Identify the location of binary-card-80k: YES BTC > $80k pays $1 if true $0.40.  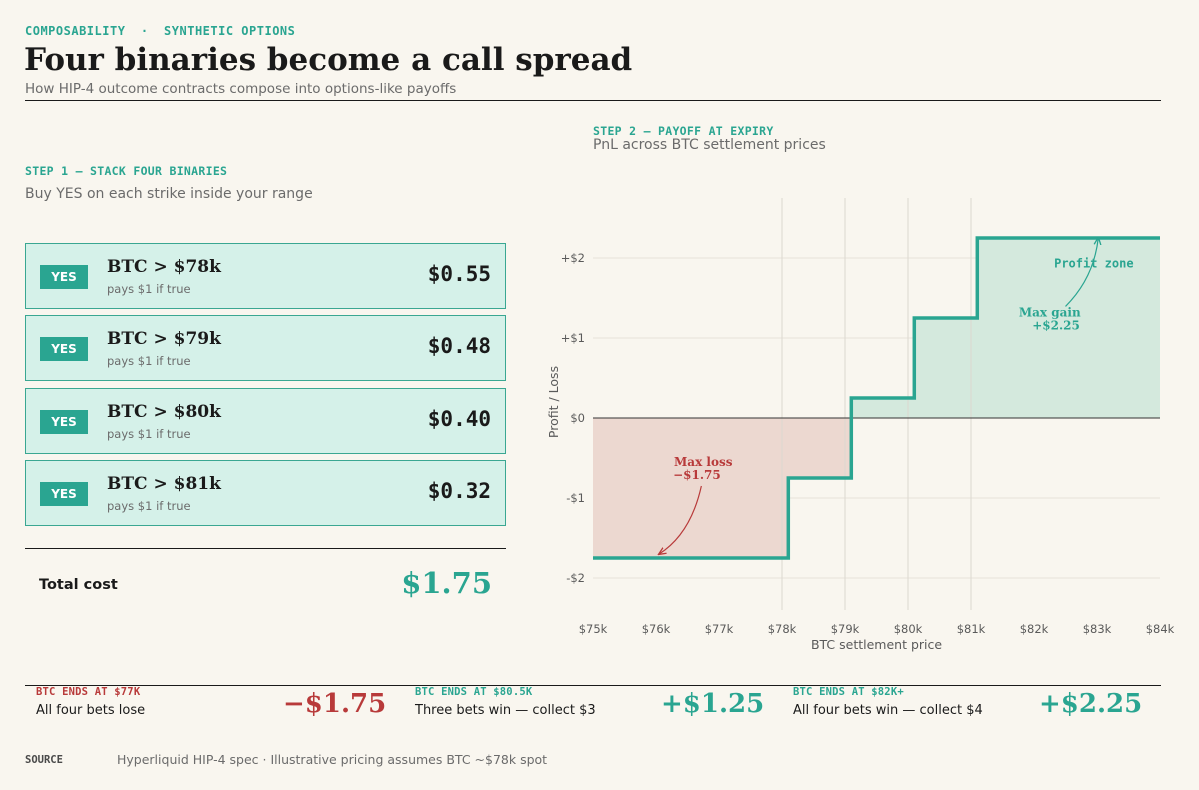
(265, 421).